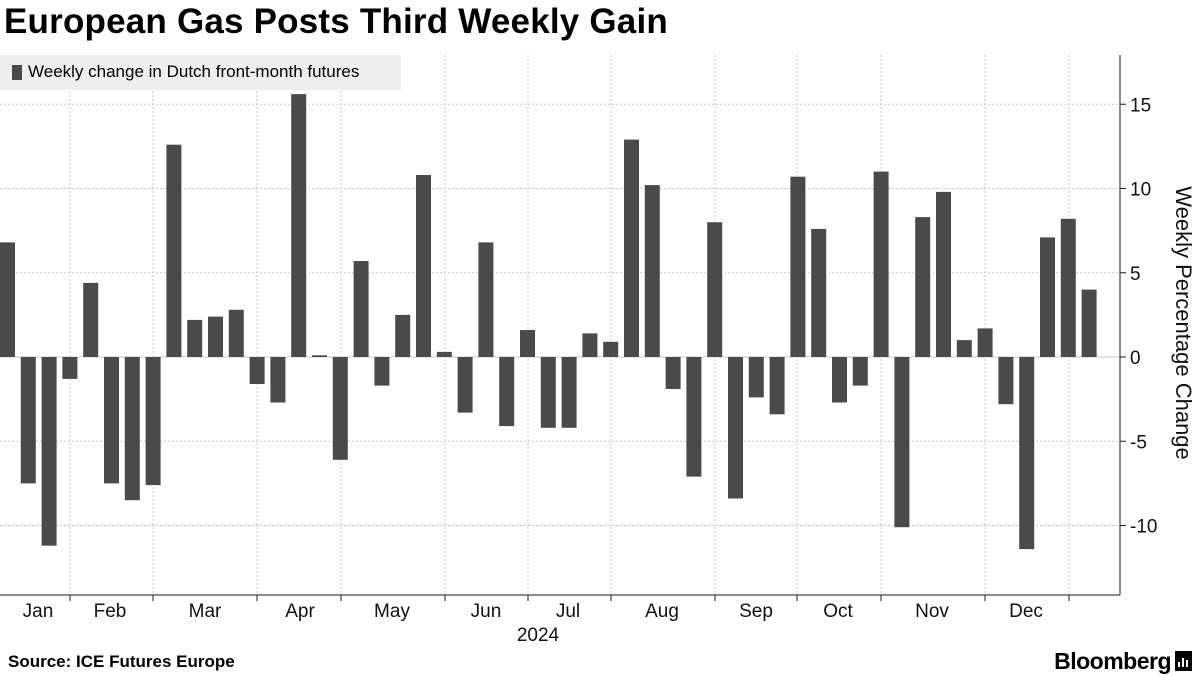 The height and width of the screenshot is (675, 1200). I want to click on y-tick-label: -10, so click(1143, 527).